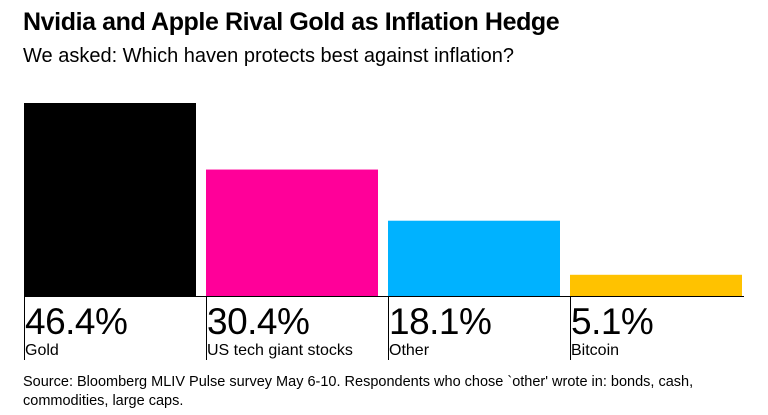 The width and height of the screenshot is (768, 415). Describe the element at coordinates (384, 296) in the screenshot. I see `chart-baseline` at that location.